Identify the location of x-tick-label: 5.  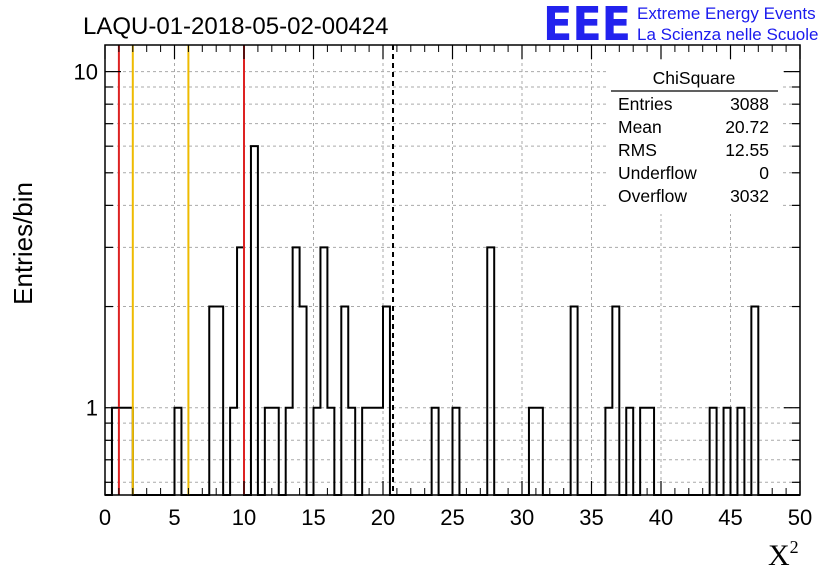
(174, 517).